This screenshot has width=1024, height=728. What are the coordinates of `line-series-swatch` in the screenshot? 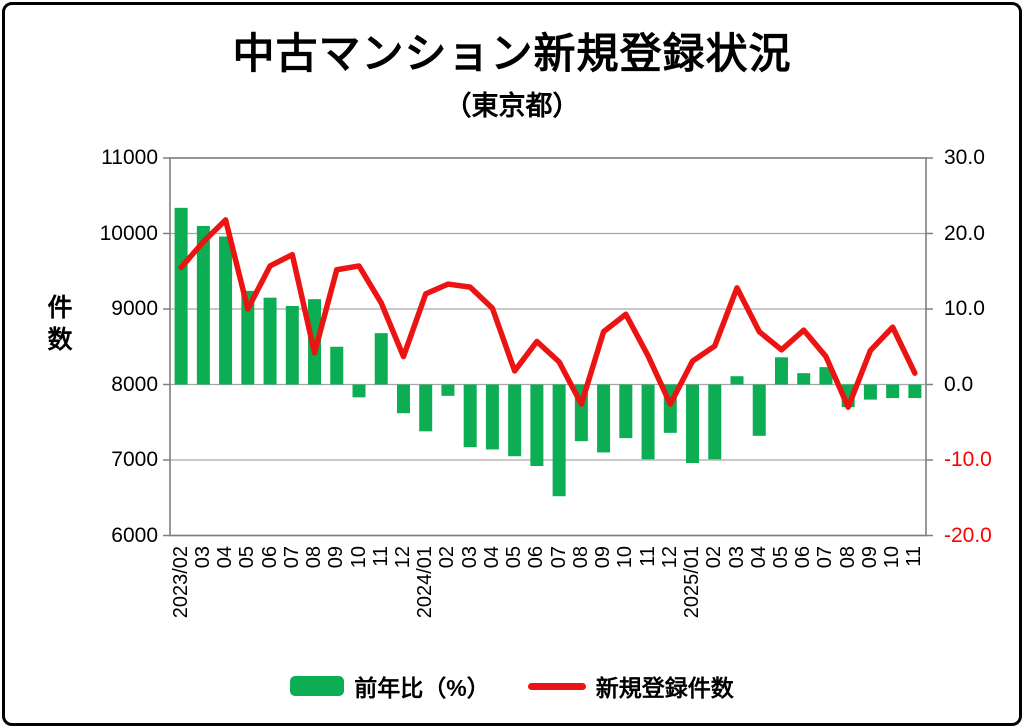 It's located at (556, 686).